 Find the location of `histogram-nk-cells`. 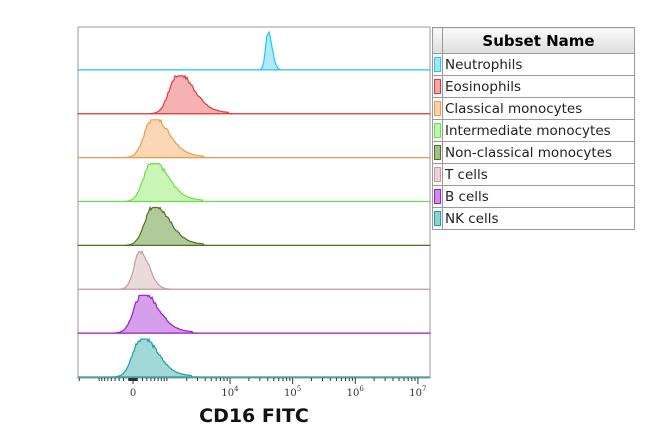

histogram-nk-cells is located at coordinates (254, 357).